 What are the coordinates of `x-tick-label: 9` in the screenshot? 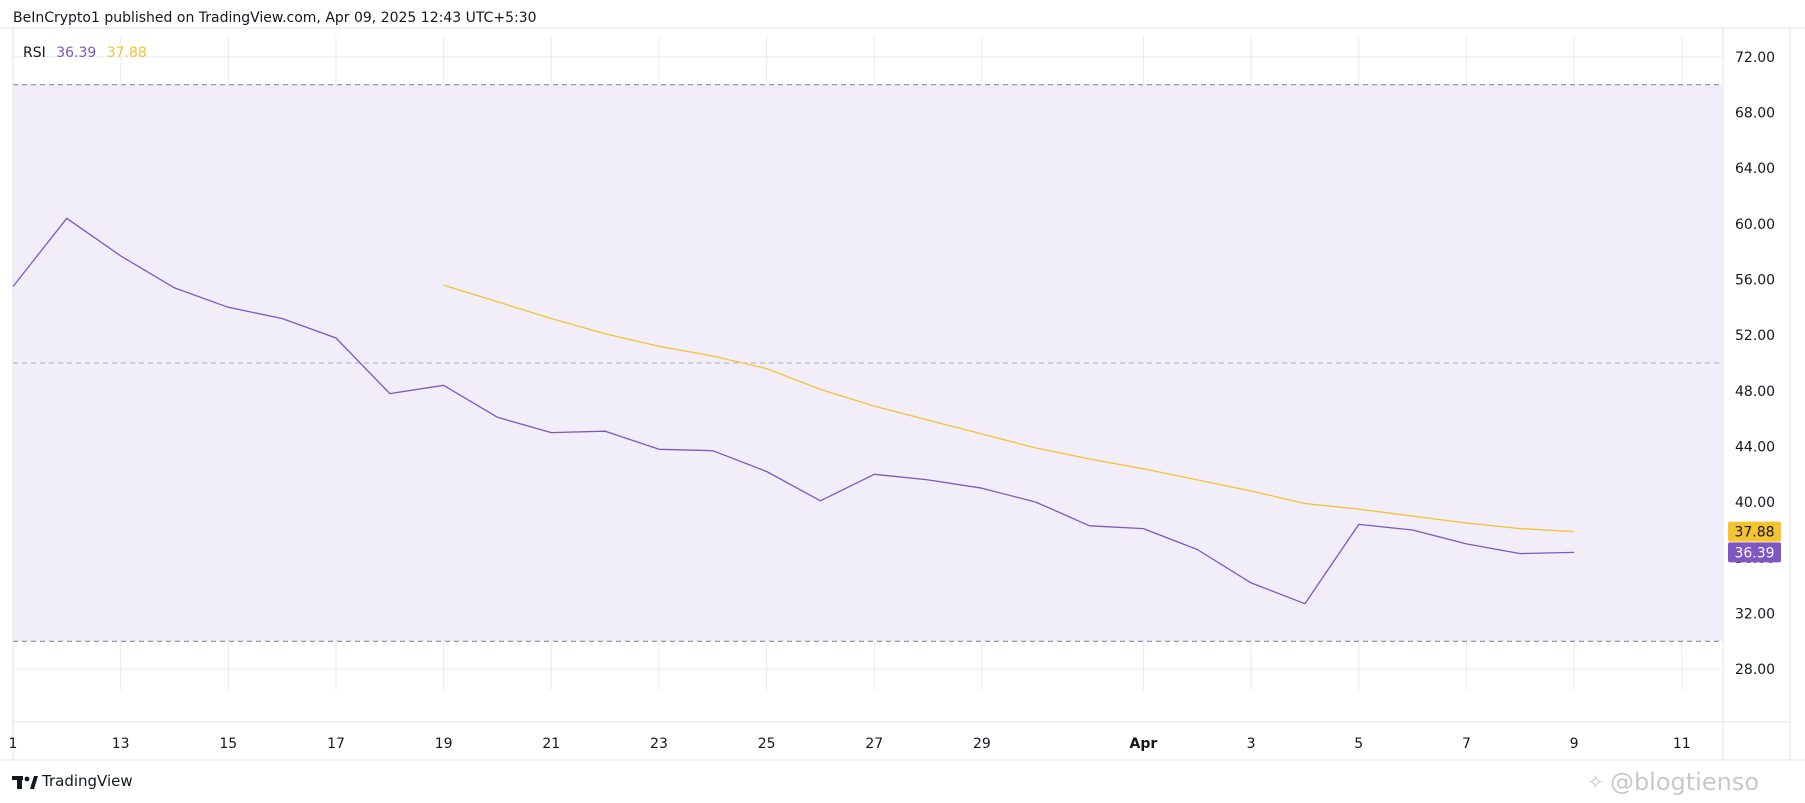 It's located at (1574, 744).